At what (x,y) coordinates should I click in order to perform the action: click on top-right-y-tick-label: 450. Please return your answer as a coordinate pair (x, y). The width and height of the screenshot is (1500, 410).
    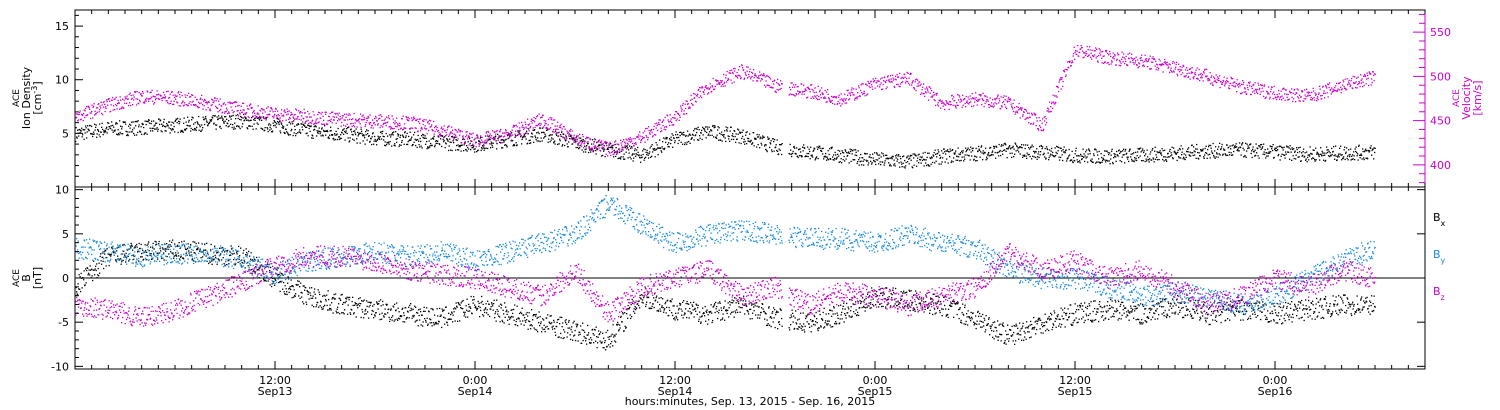
    Looking at the image, I should click on (1440, 121).